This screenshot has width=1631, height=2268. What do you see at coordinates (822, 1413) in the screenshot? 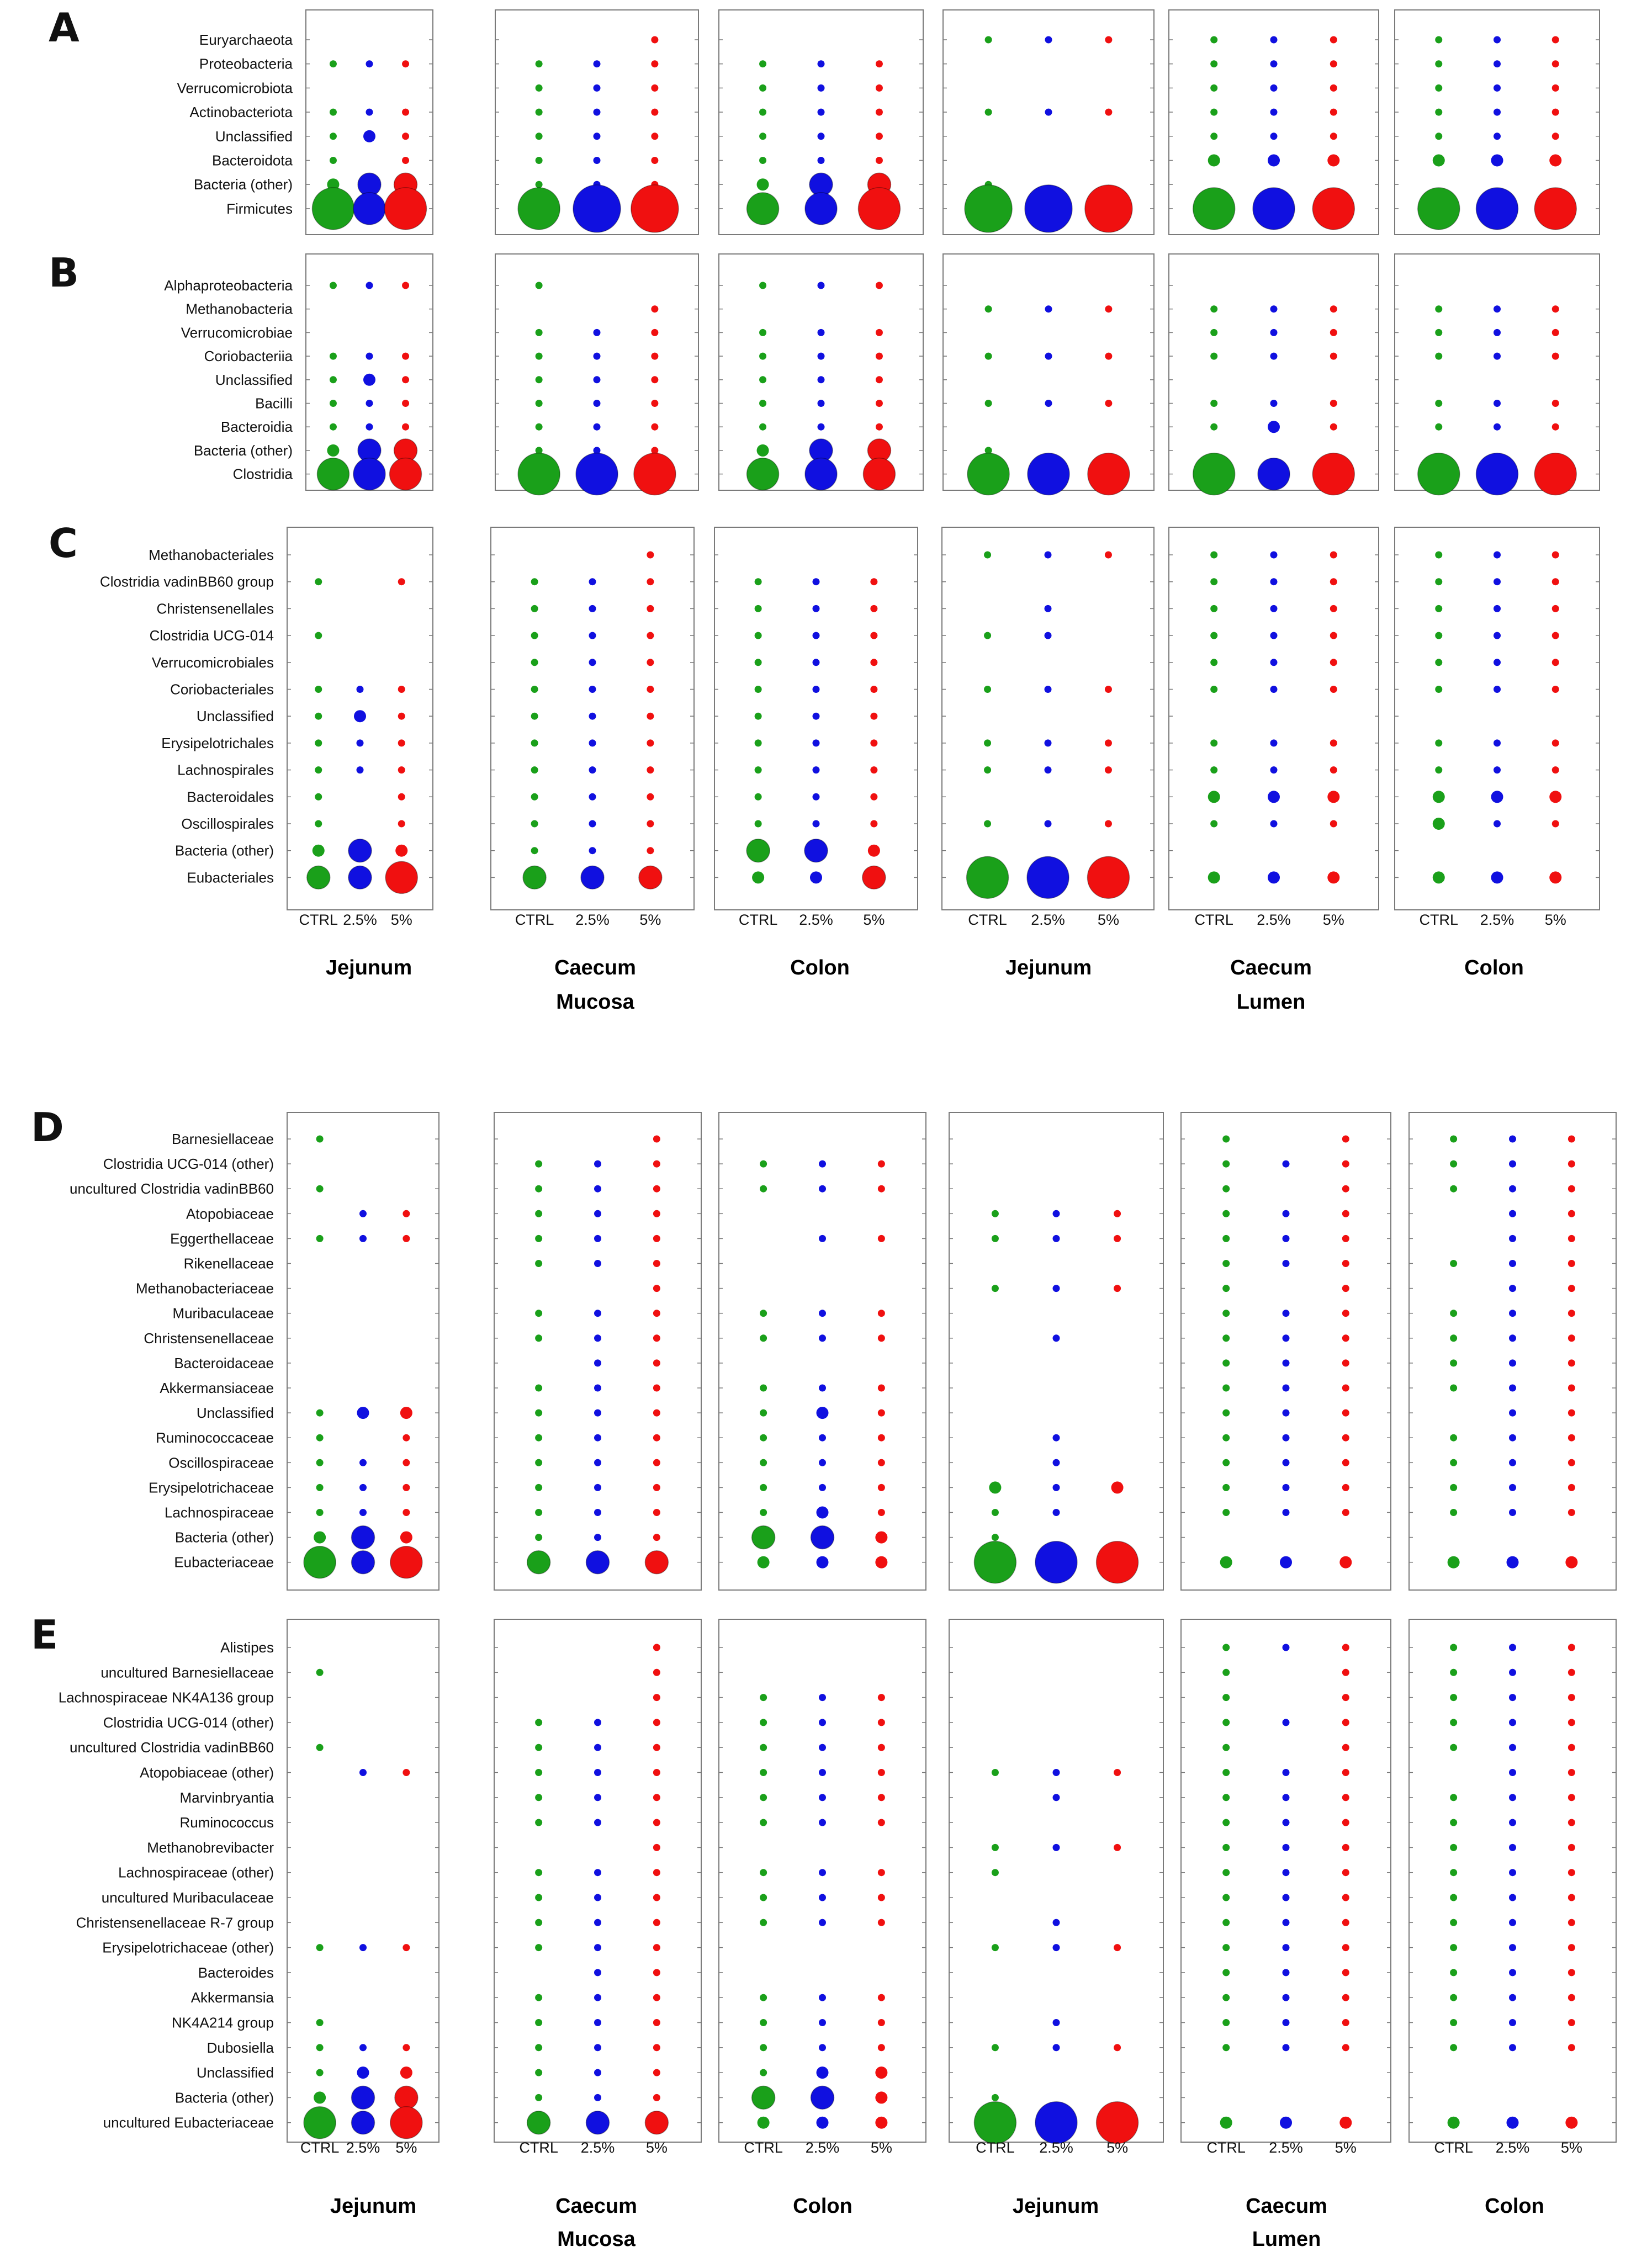
I see `bubble-d-colon-mucosa-2-5pct-unclassified` at bounding box center [822, 1413].